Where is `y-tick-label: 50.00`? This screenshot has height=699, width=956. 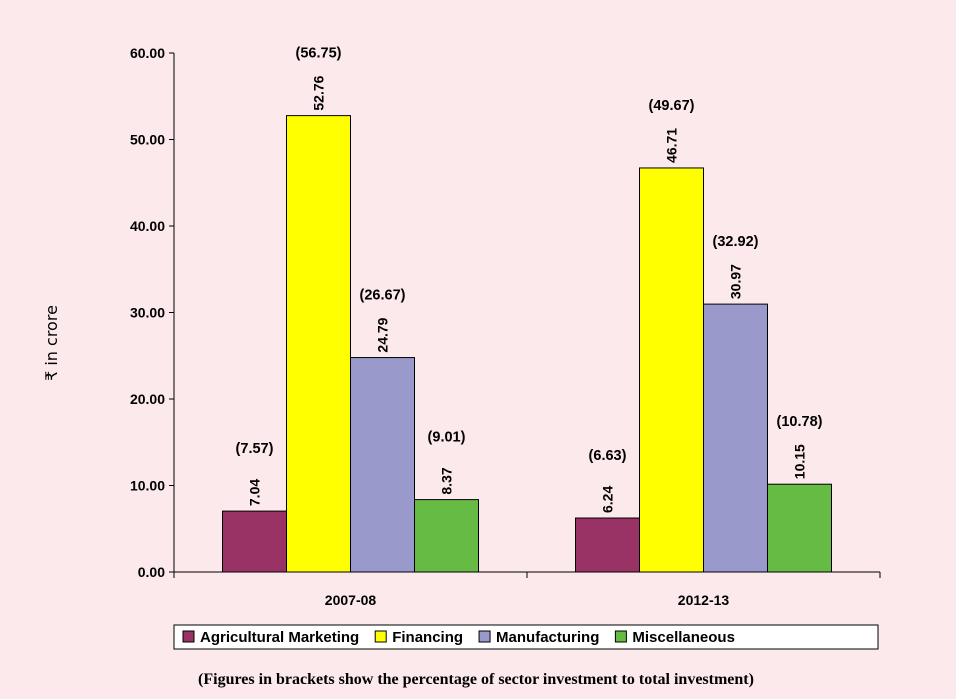
y-tick-label: 50.00 is located at coordinates (147, 140).